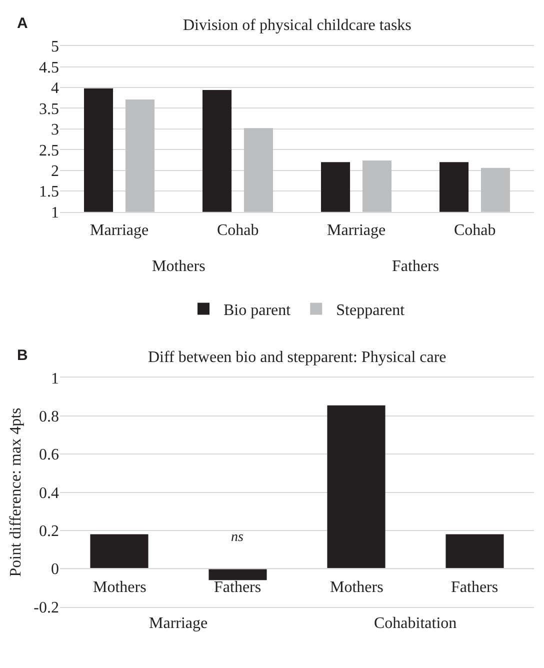 The width and height of the screenshot is (544, 668). What do you see at coordinates (49, 192) in the screenshot?
I see `y-tick-label: 1.5` at bounding box center [49, 192].